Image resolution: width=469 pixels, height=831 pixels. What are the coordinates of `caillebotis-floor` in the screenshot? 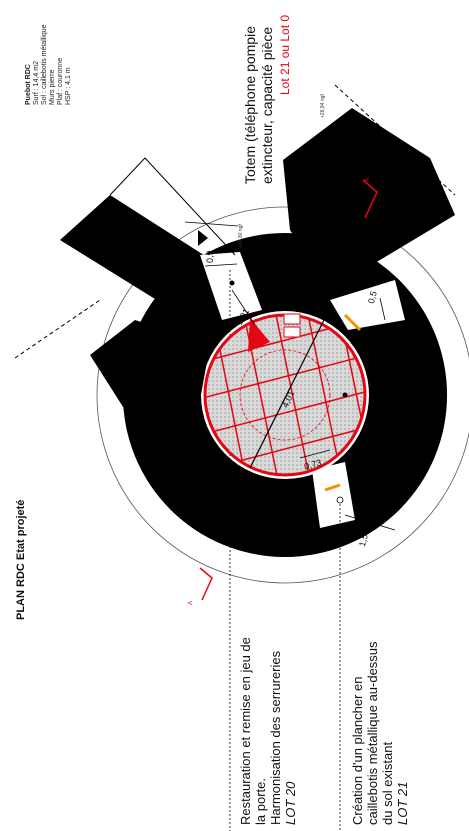 It's located at (285, 395).